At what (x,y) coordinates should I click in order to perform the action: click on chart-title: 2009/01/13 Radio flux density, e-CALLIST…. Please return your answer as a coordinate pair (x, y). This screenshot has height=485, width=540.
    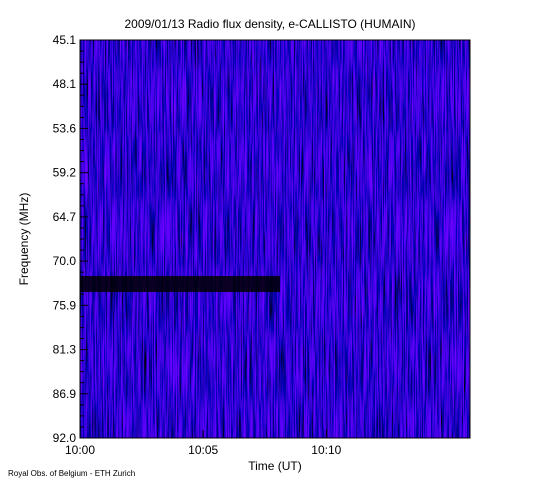
    Looking at the image, I should click on (269, 24).